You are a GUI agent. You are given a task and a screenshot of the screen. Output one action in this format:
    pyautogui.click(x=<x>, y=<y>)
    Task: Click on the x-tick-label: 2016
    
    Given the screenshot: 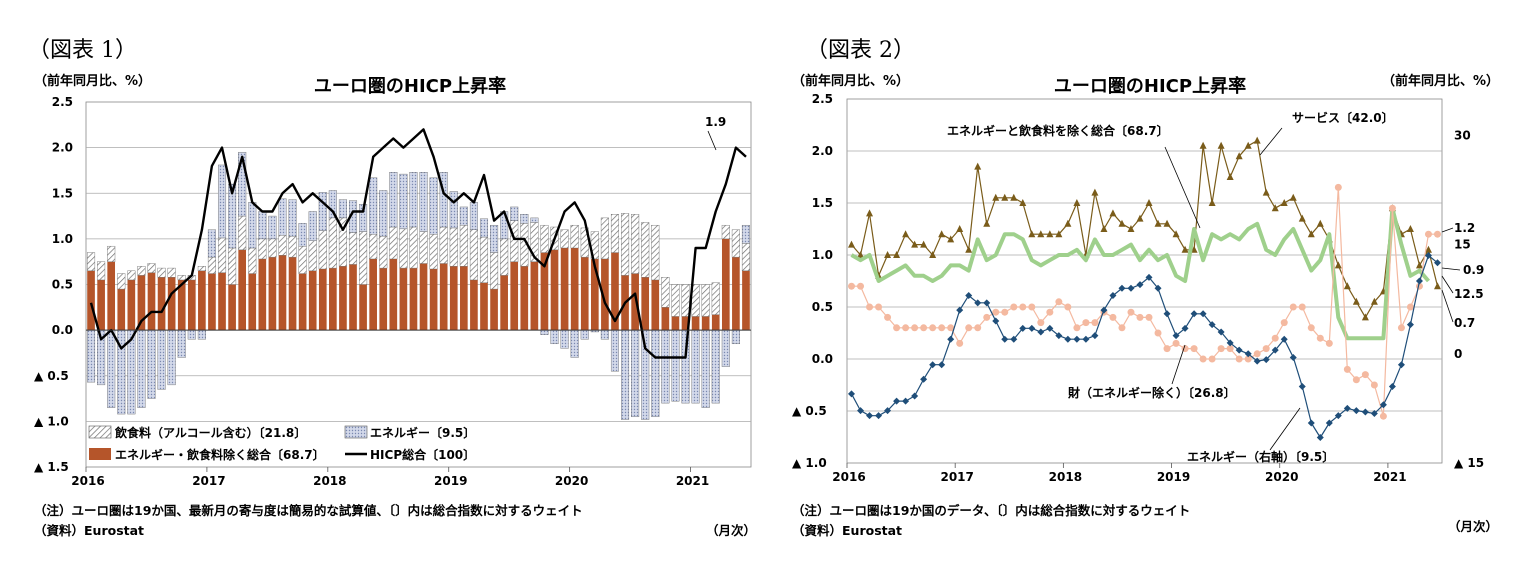 What is the action you would take?
    pyautogui.click(x=848, y=477)
    